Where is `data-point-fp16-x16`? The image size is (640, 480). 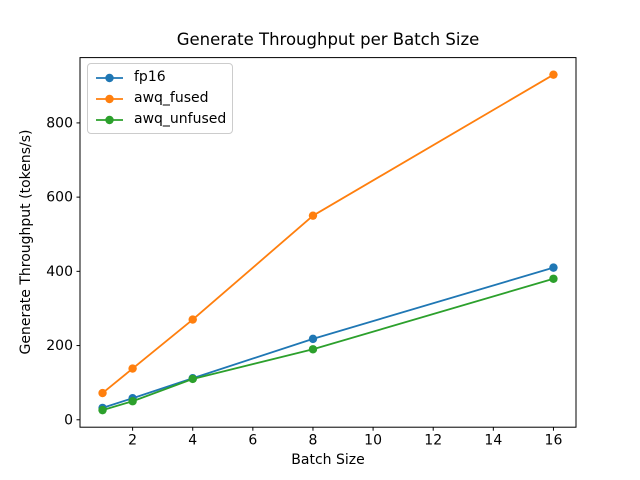
data-point-fp16-x16 is located at coordinates (553, 267).